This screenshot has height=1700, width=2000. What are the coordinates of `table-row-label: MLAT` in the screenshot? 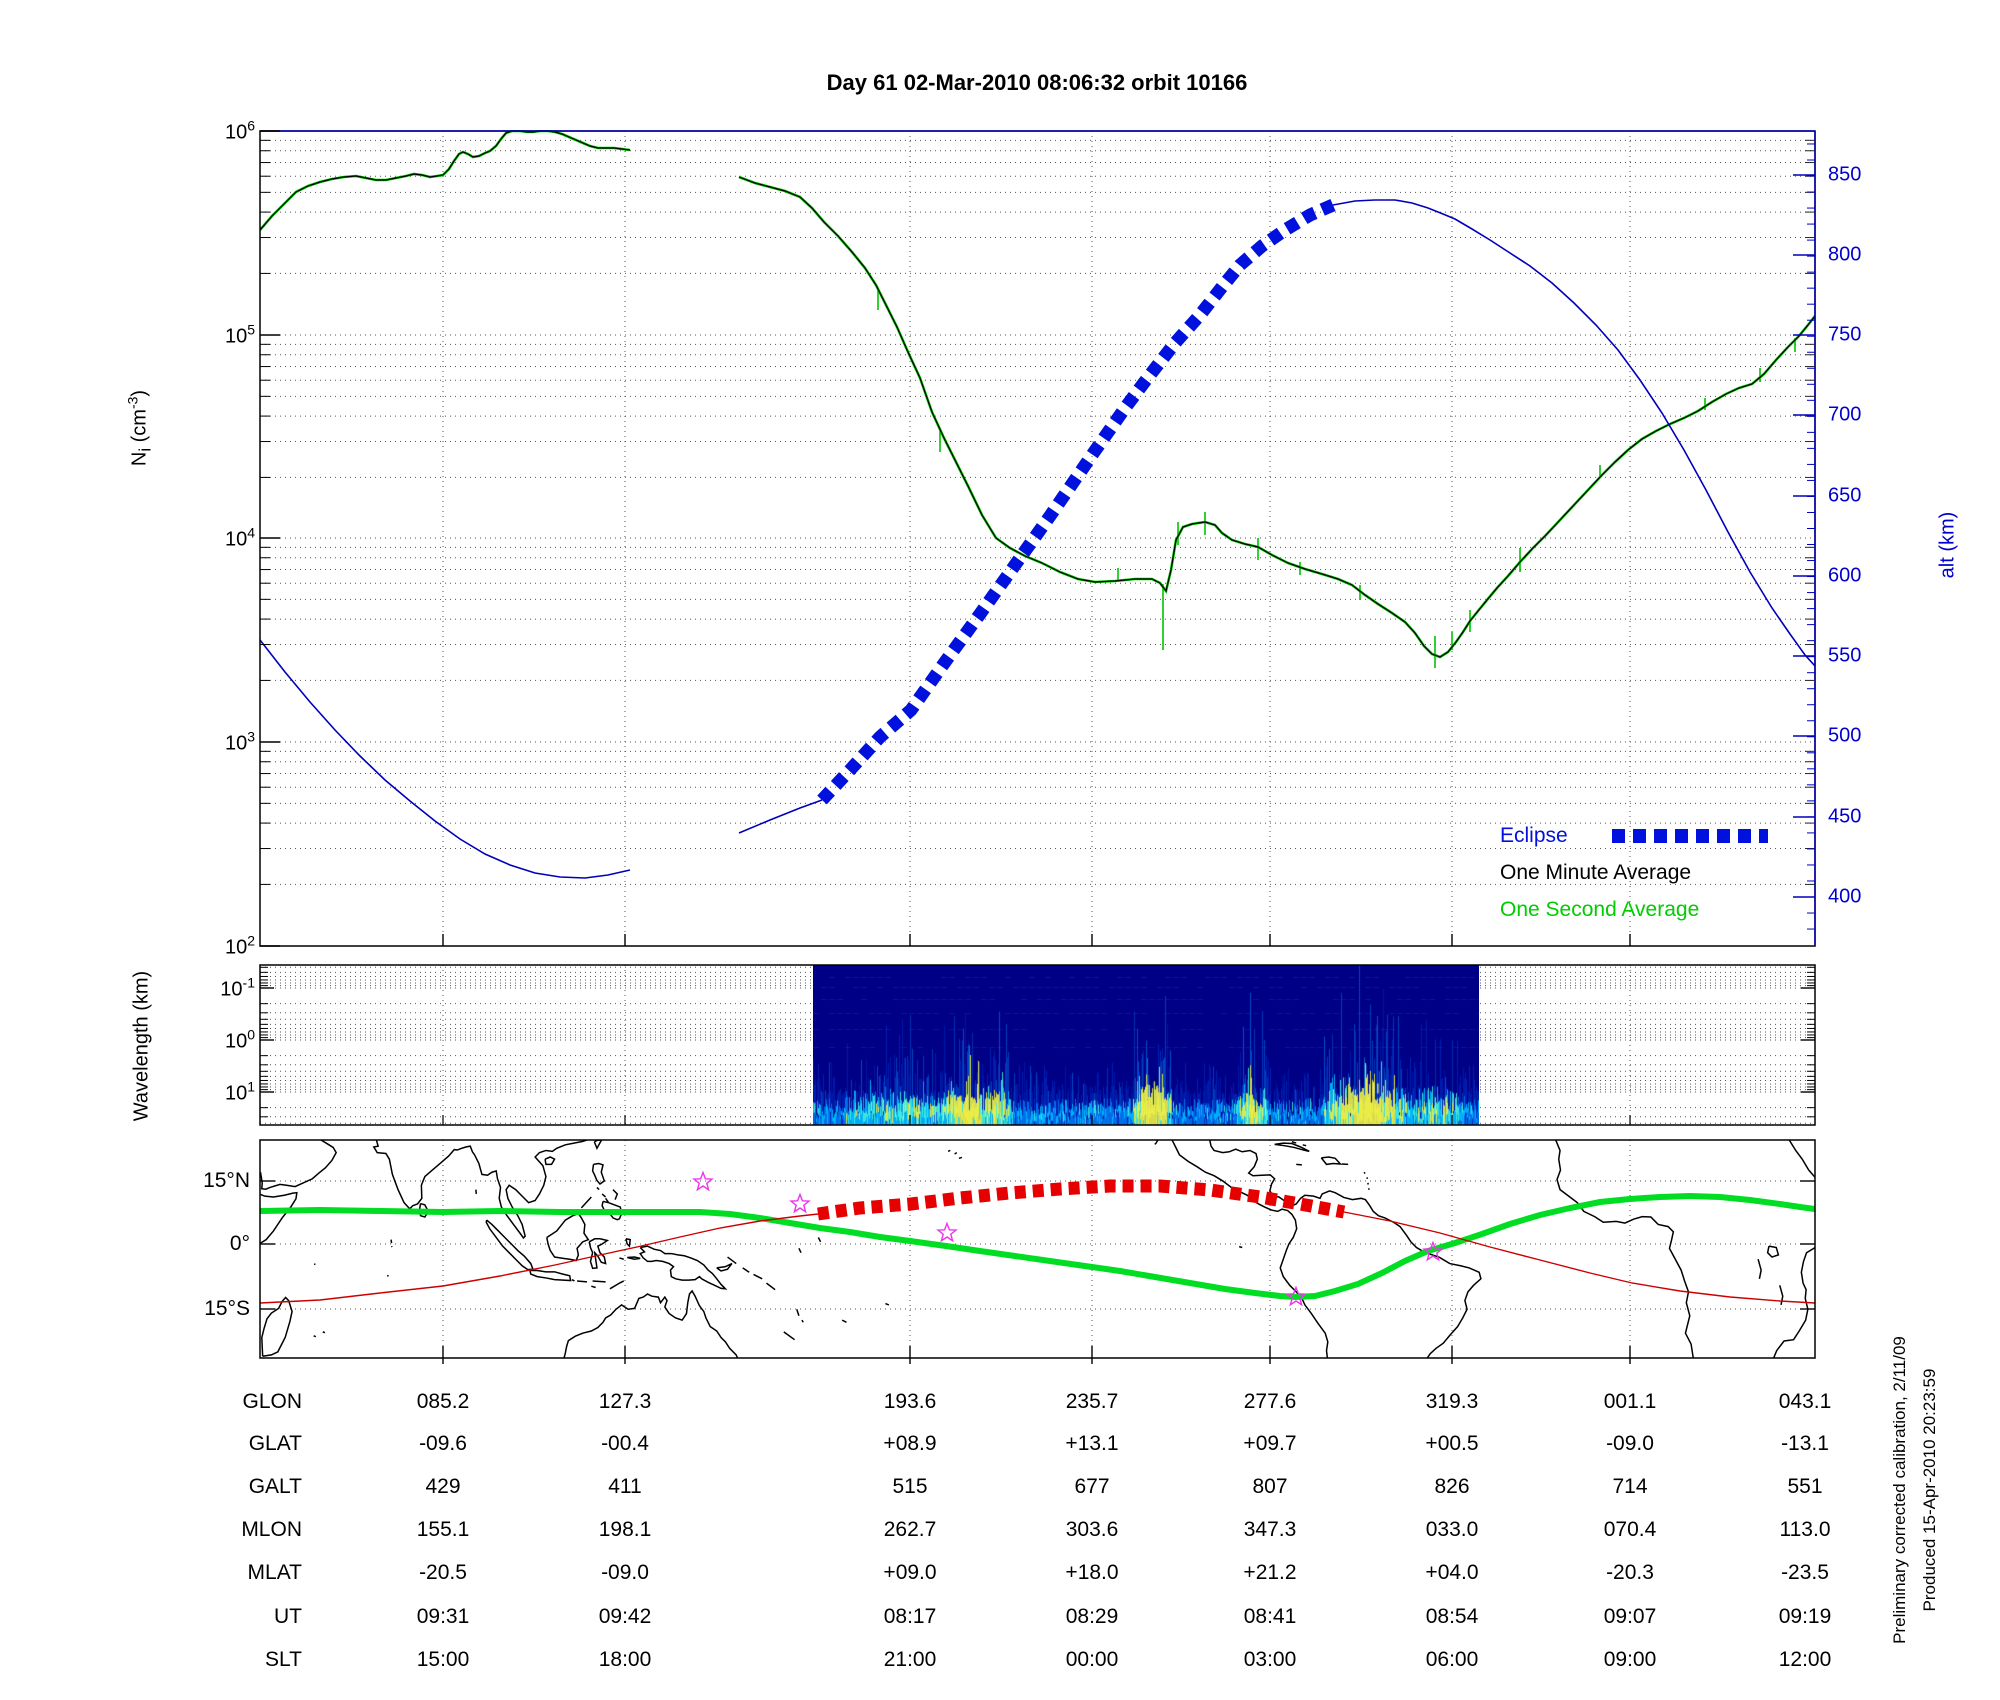 It's located at (274, 1572).